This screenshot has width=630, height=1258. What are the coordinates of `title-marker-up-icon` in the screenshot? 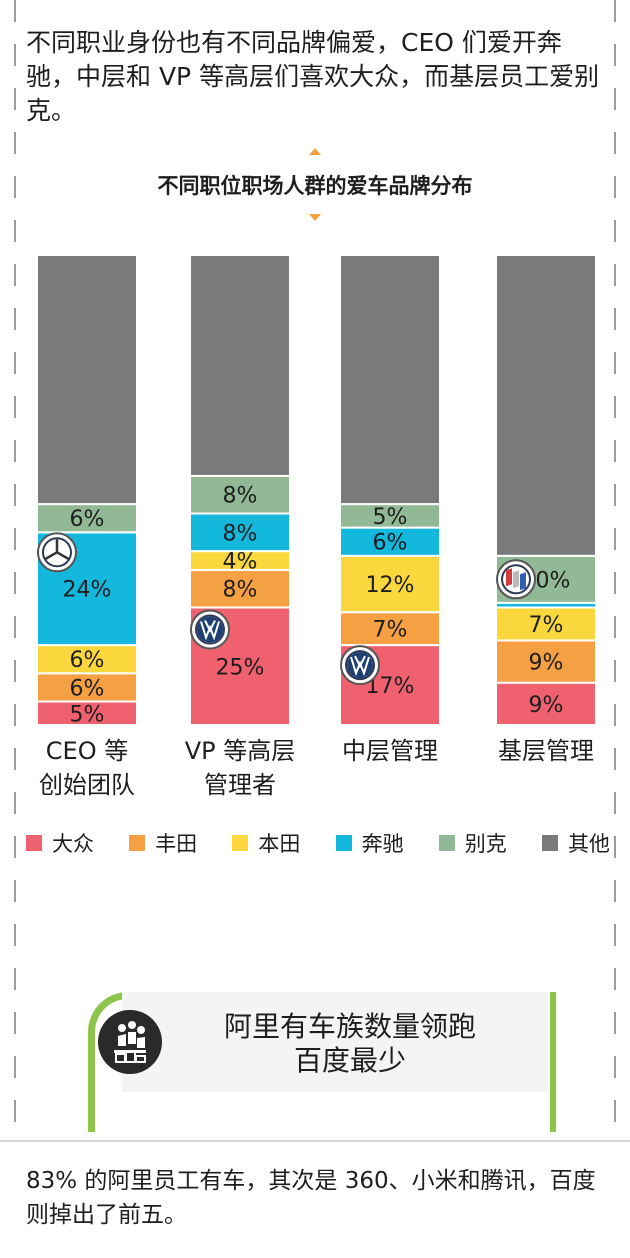 It's located at (315, 151).